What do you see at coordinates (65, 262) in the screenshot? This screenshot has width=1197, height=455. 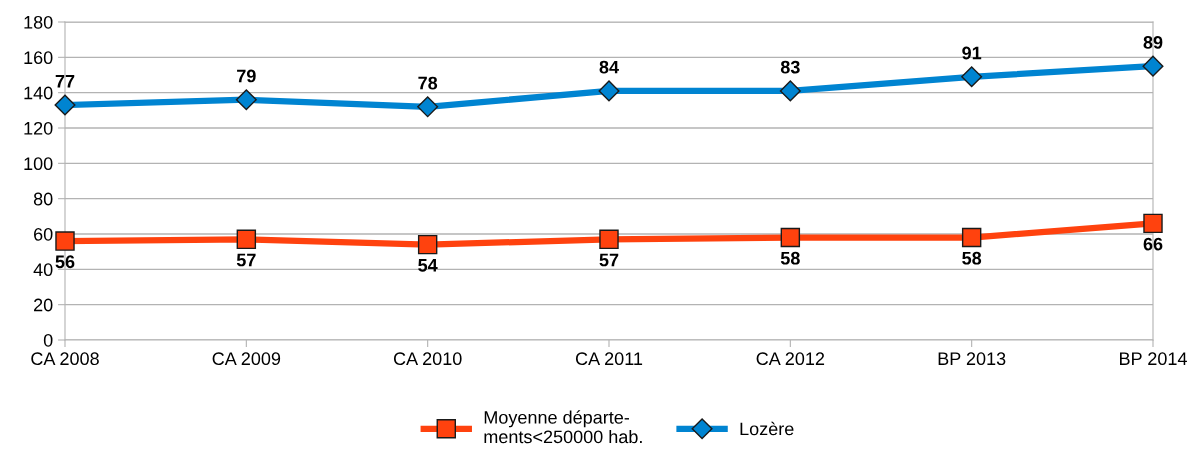 I see `data-label: 56` at bounding box center [65, 262].